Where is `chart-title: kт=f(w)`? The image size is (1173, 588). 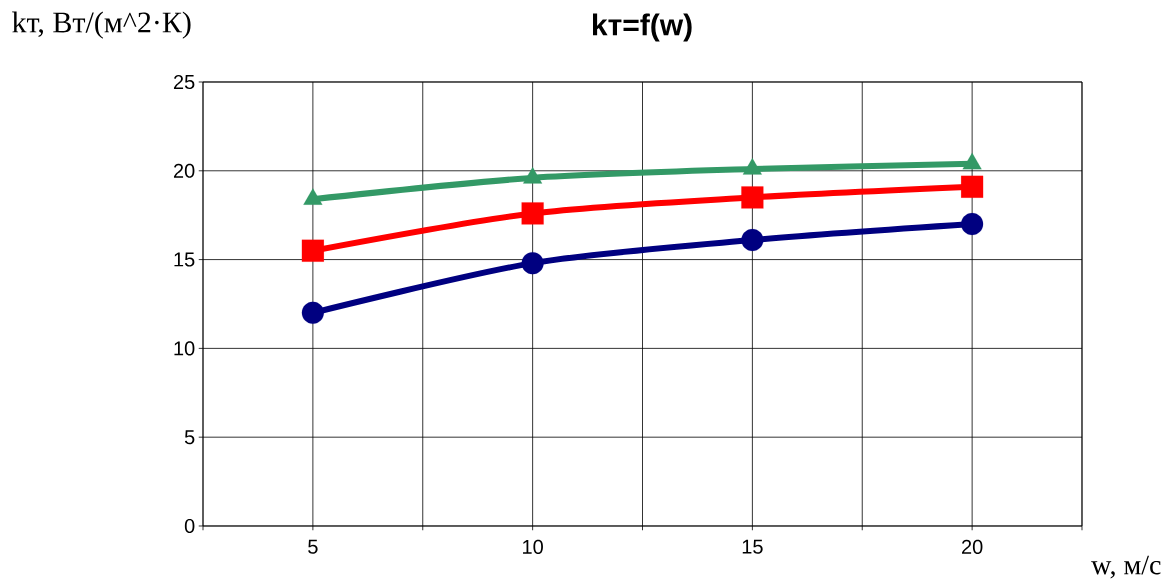
chart-title: kт=f(w) is located at coordinates (642, 27).